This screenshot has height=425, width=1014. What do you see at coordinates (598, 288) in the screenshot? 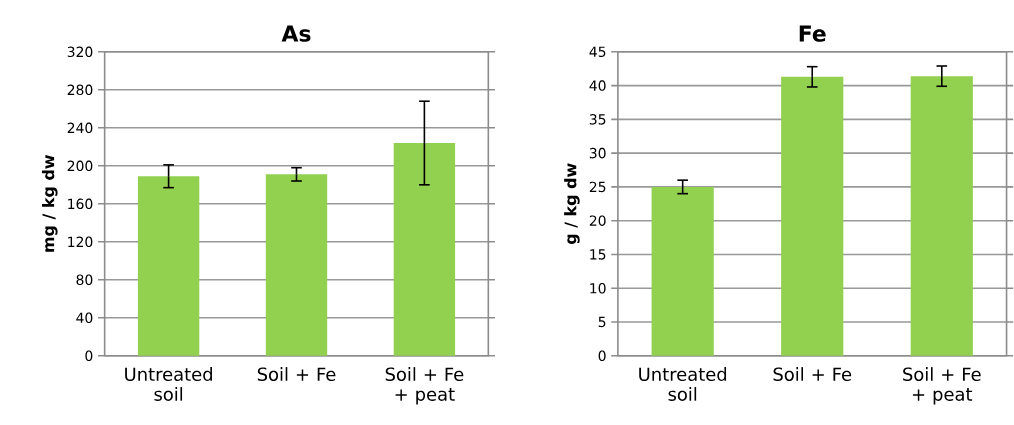
I see `y-tick-label: 10` at bounding box center [598, 288].